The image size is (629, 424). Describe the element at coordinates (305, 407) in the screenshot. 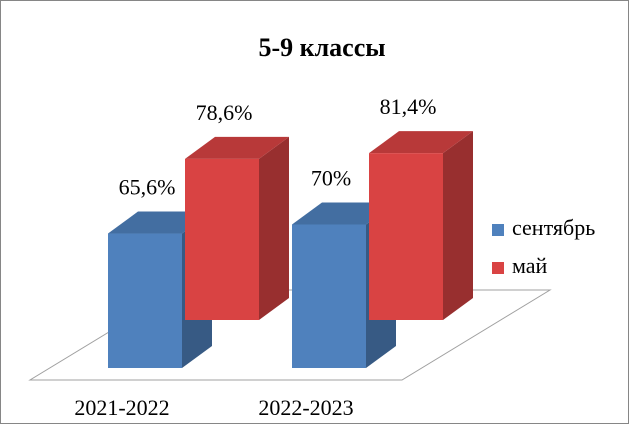

I see `x-tick-label: 2022-2023` at that location.